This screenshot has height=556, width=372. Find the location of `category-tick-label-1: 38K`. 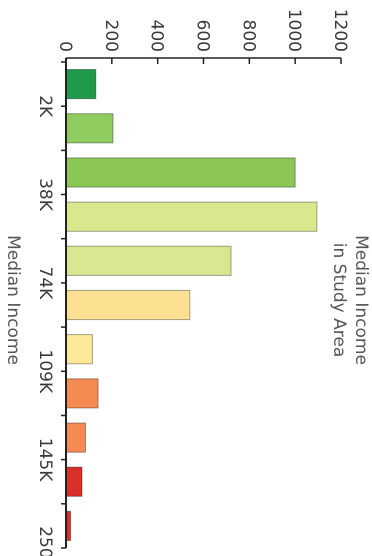

category-tick-label-1: 38K is located at coordinates (45, 195).